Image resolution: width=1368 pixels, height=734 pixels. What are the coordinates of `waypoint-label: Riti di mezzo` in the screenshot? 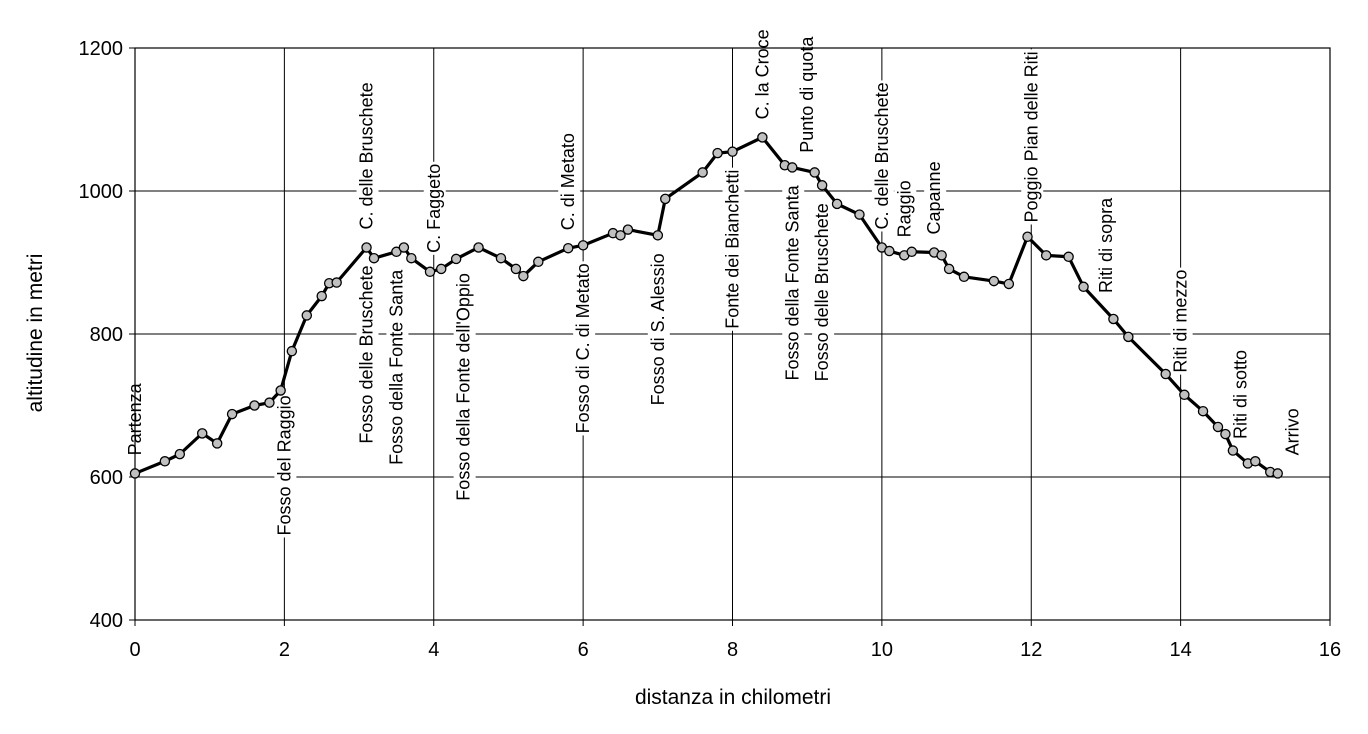 It's located at (1181, 321).